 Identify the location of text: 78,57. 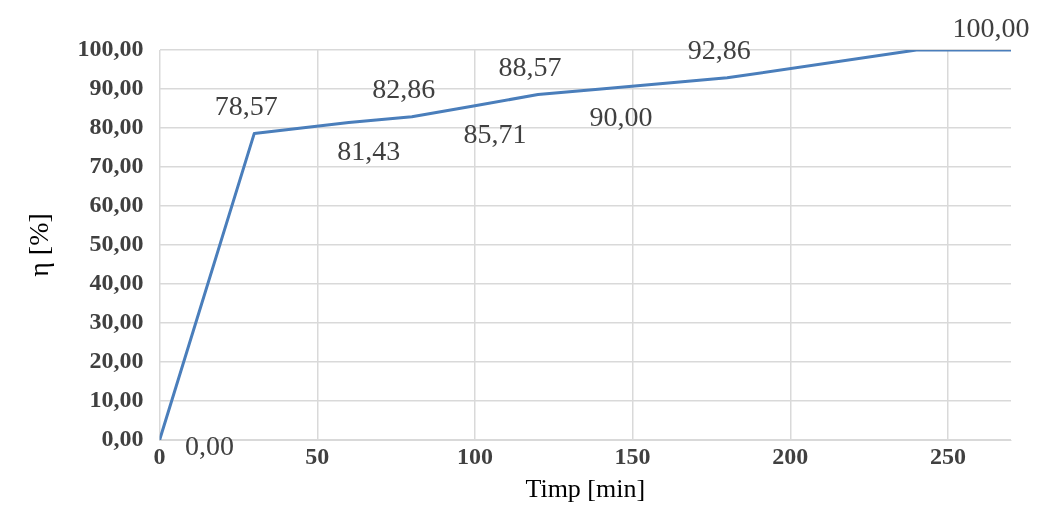
(246, 105).